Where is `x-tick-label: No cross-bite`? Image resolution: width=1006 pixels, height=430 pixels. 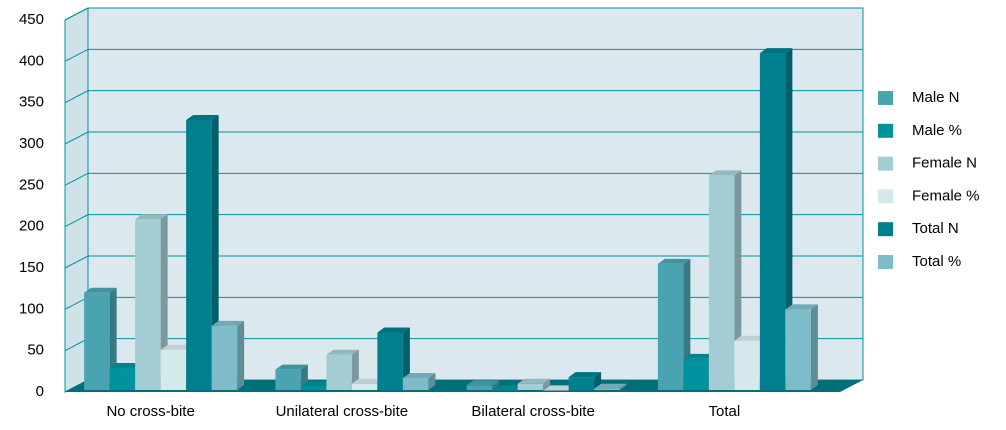 x-tick-label: No cross-bite is located at coordinates (150, 411).